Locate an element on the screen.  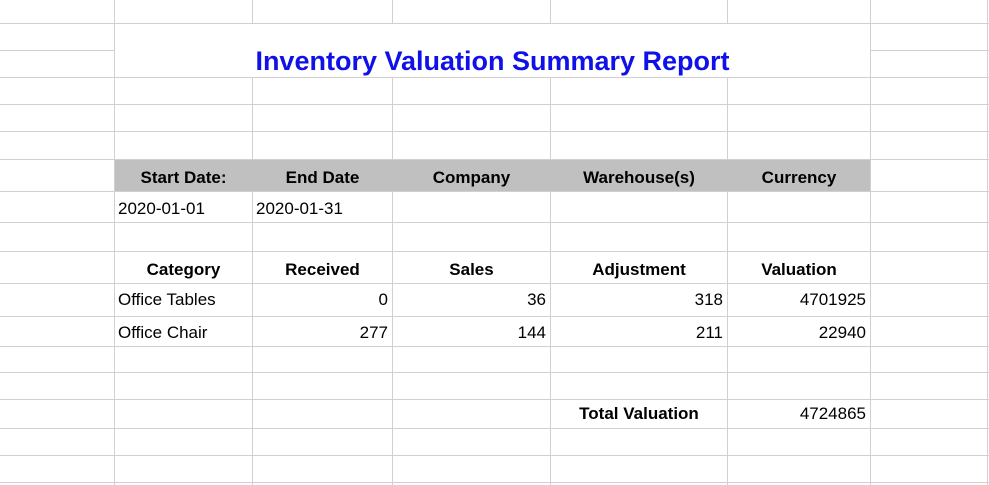
row-2-category: Office Chair is located at coordinates (163, 332).